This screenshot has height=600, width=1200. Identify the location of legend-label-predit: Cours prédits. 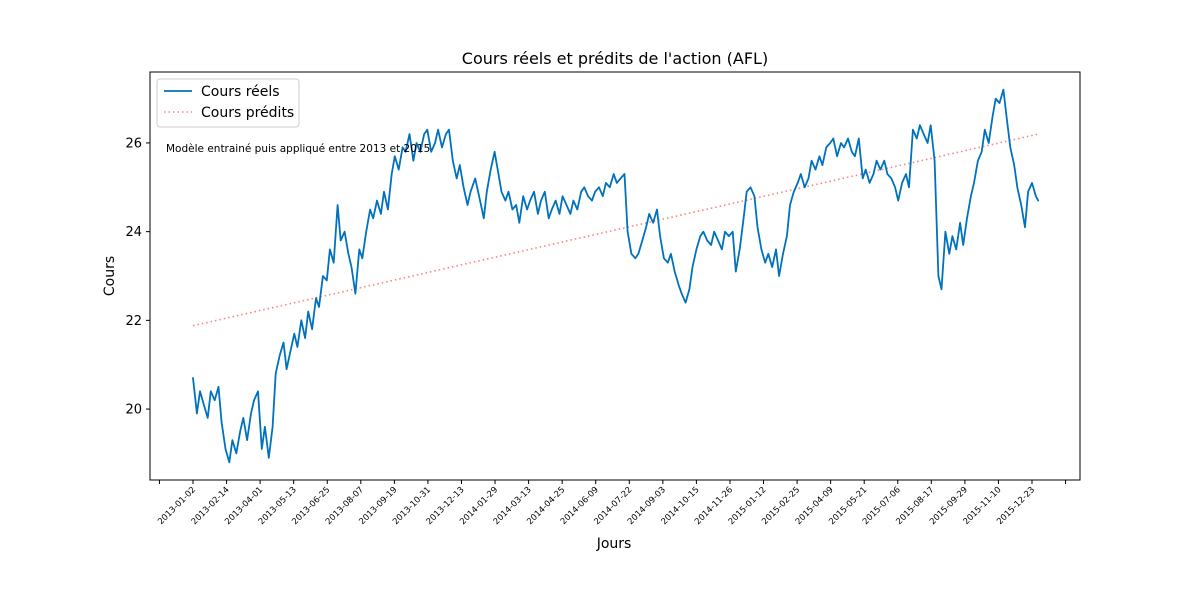
(247, 113).